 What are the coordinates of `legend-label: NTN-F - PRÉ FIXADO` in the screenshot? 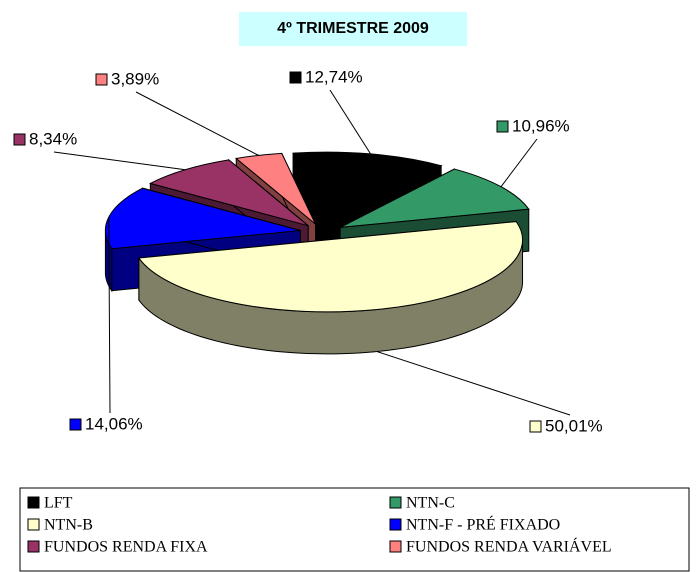 It's located at (483, 524).